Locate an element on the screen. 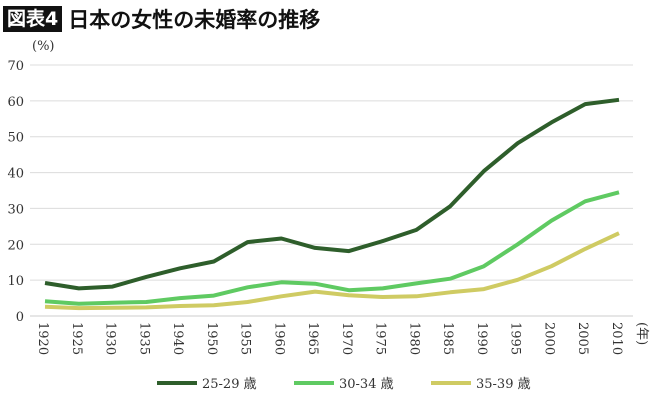  legend-label: 30-34 歳 is located at coordinates (366, 384).